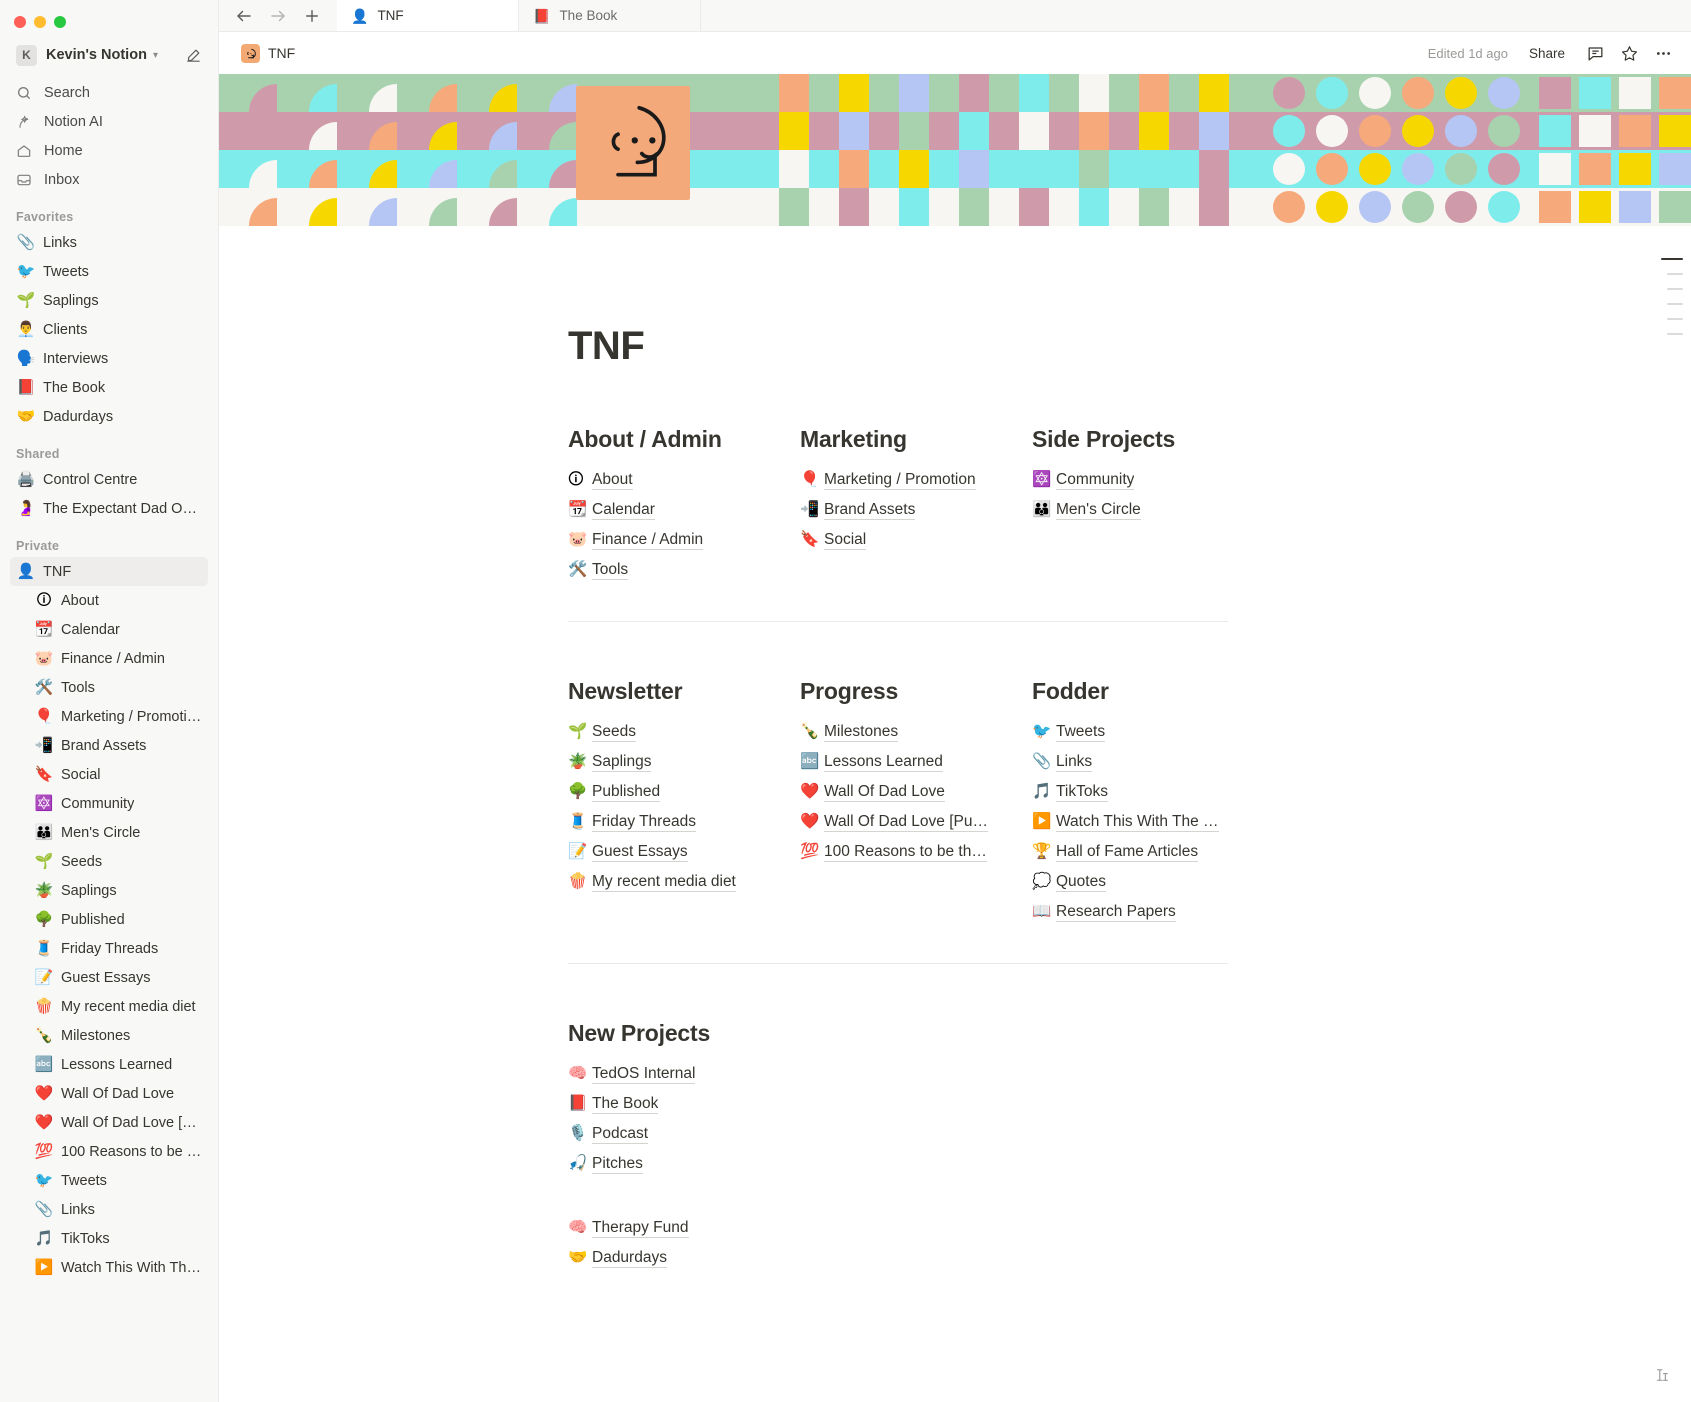  Describe the element at coordinates (1150, 732) in the screenshot. I see `page-link-tweets: 🐦 Tweets` at that location.